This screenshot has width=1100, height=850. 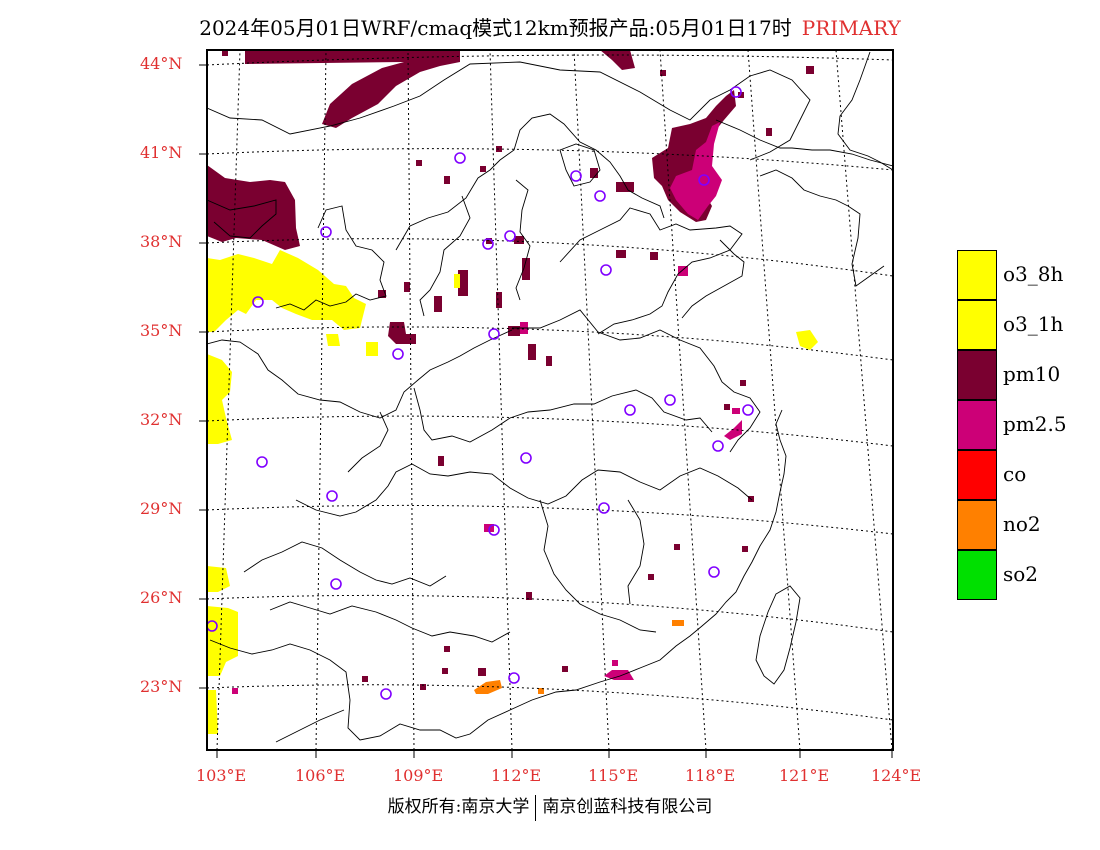 I want to click on legend-label: pm2.5, so click(x=1035, y=424).